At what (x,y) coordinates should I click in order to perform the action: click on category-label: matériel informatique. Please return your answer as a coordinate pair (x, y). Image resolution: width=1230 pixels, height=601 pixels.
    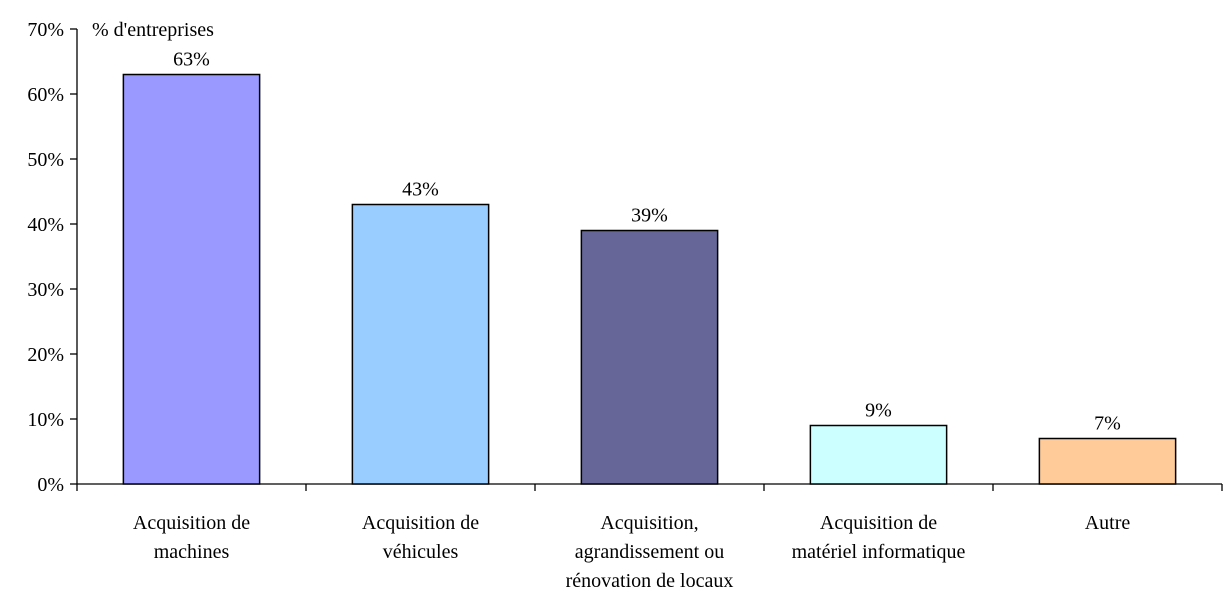
    Looking at the image, I should click on (879, 552).